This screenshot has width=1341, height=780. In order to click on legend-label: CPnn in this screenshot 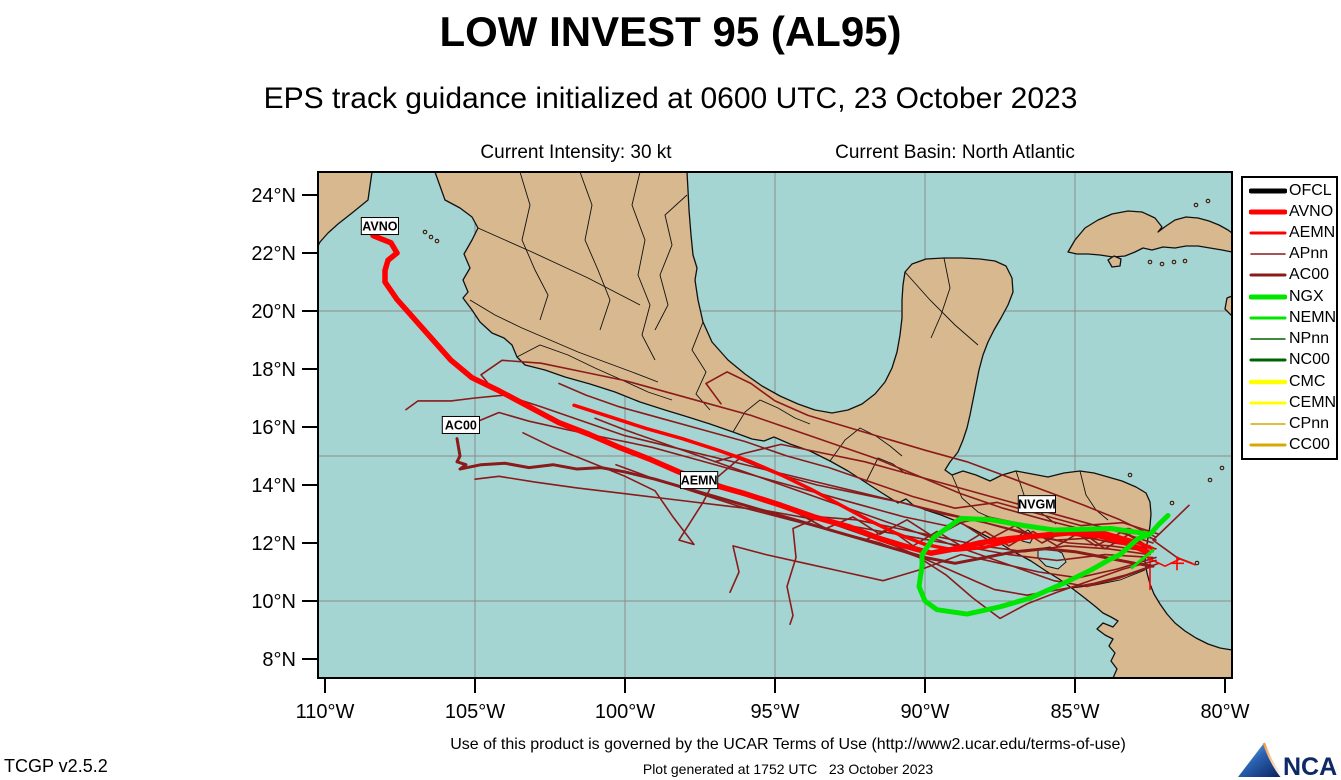, I will do `click(1309, 424)`.